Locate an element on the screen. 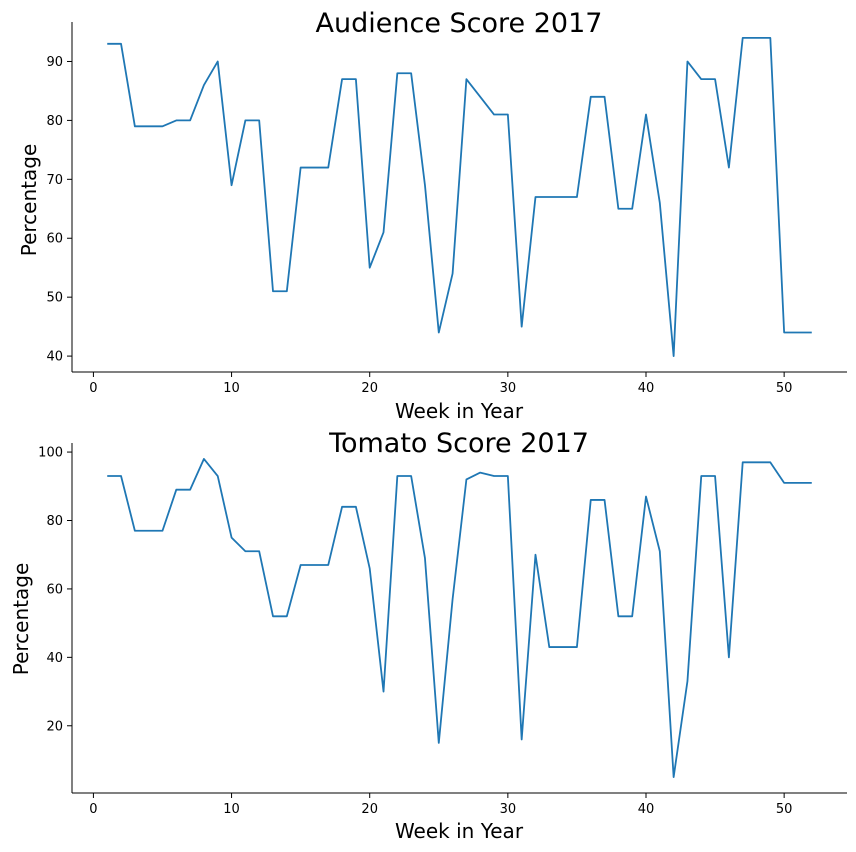 This screenshot has width=856, height=852. y-tick-label: 20 is located at coordinates (54, 726).